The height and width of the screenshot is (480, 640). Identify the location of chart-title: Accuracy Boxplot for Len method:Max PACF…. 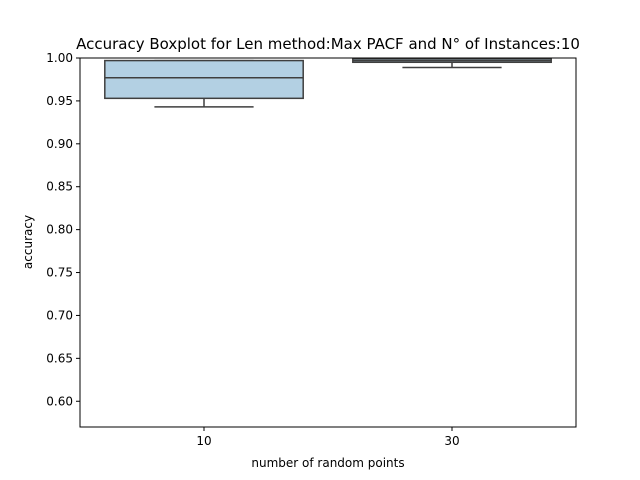
(328, 44).